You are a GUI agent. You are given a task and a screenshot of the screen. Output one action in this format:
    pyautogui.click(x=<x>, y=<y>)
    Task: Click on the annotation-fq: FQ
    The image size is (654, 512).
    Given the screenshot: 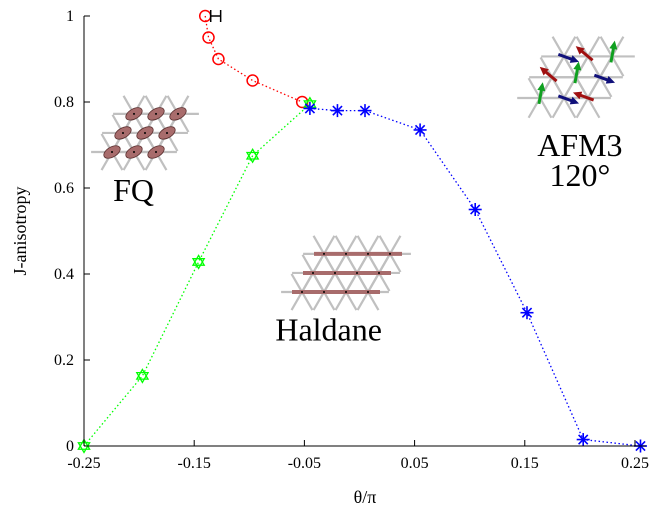 What is the action you would take?
    pyautogui.click(x=133, y=190)
    